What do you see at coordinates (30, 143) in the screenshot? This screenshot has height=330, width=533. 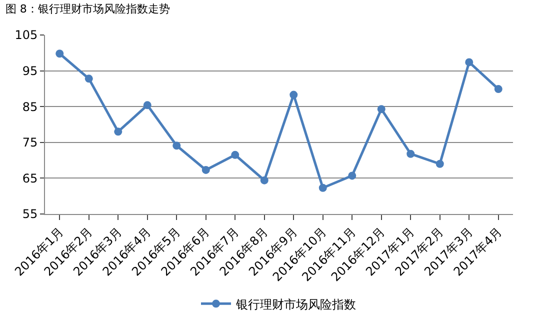 I see `y-tick-label: 75` at bounding box center [30, 143].